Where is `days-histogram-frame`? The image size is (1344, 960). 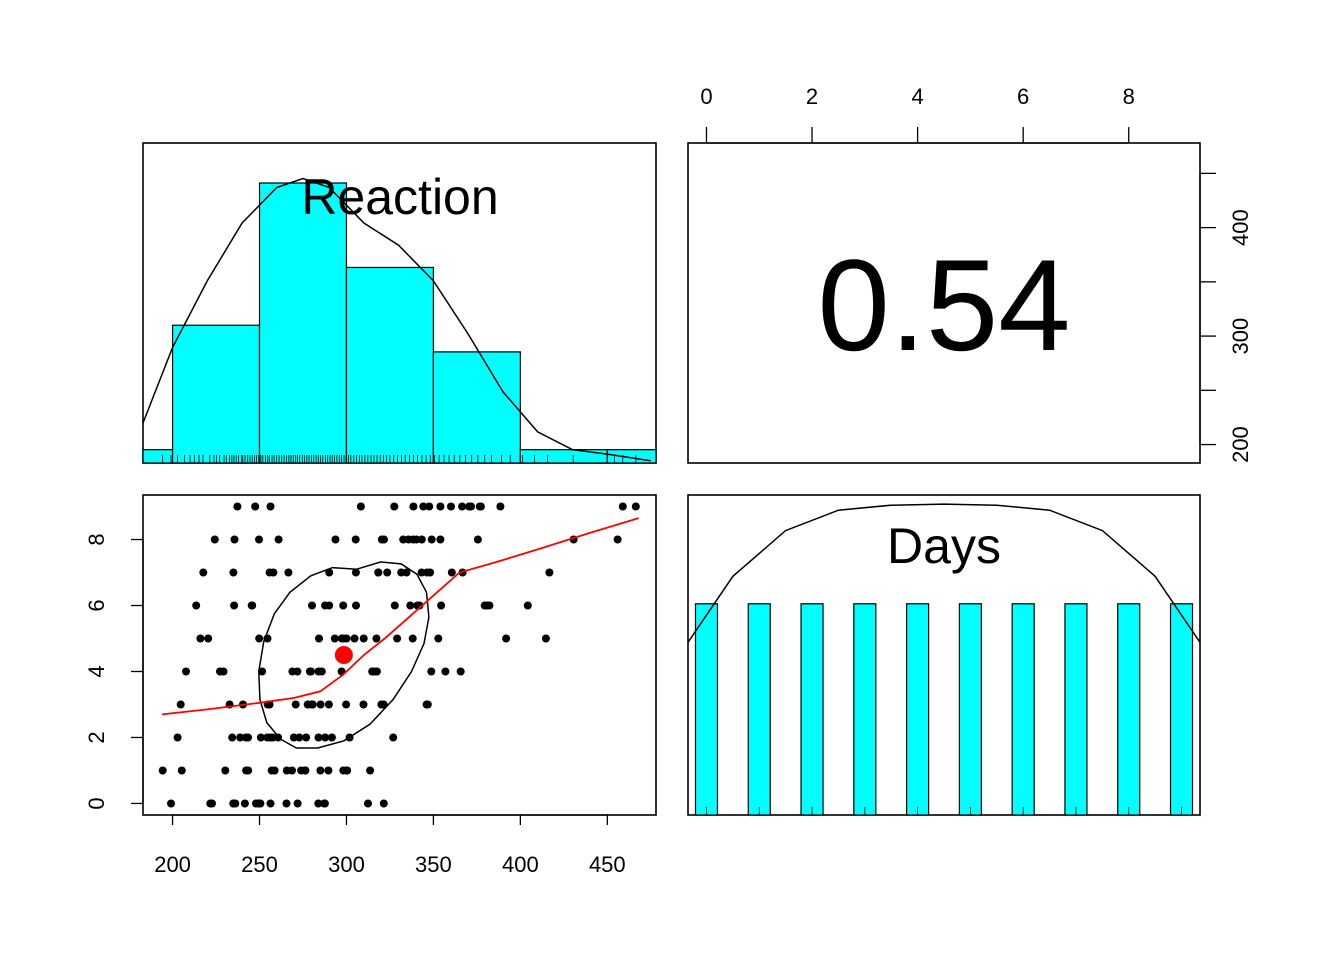
days-histogram-frame is located at coordinates (944, 655).